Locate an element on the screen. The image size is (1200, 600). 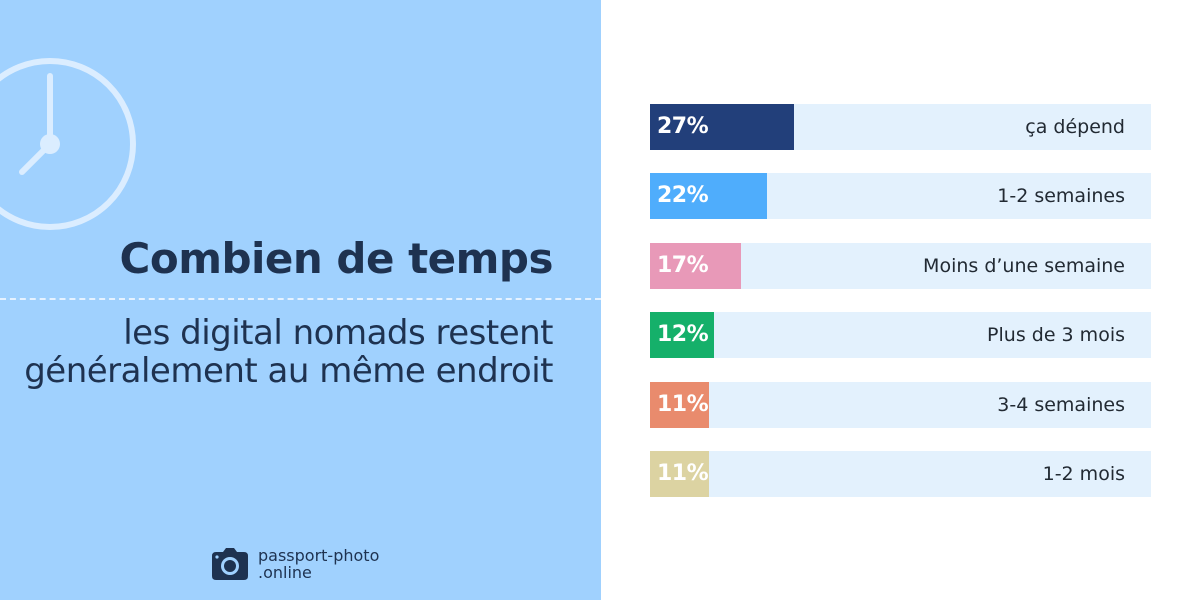
bar-row: 12% Plus de 3 mois is located at coordinates (900, 335).